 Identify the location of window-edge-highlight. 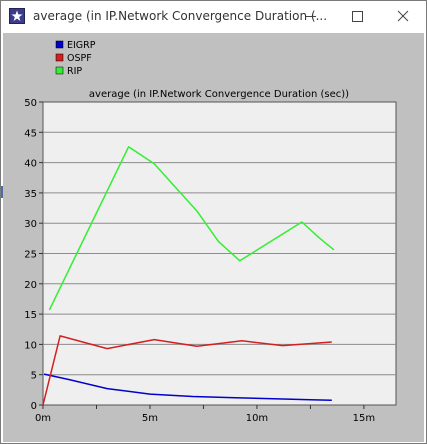
(2, 192).